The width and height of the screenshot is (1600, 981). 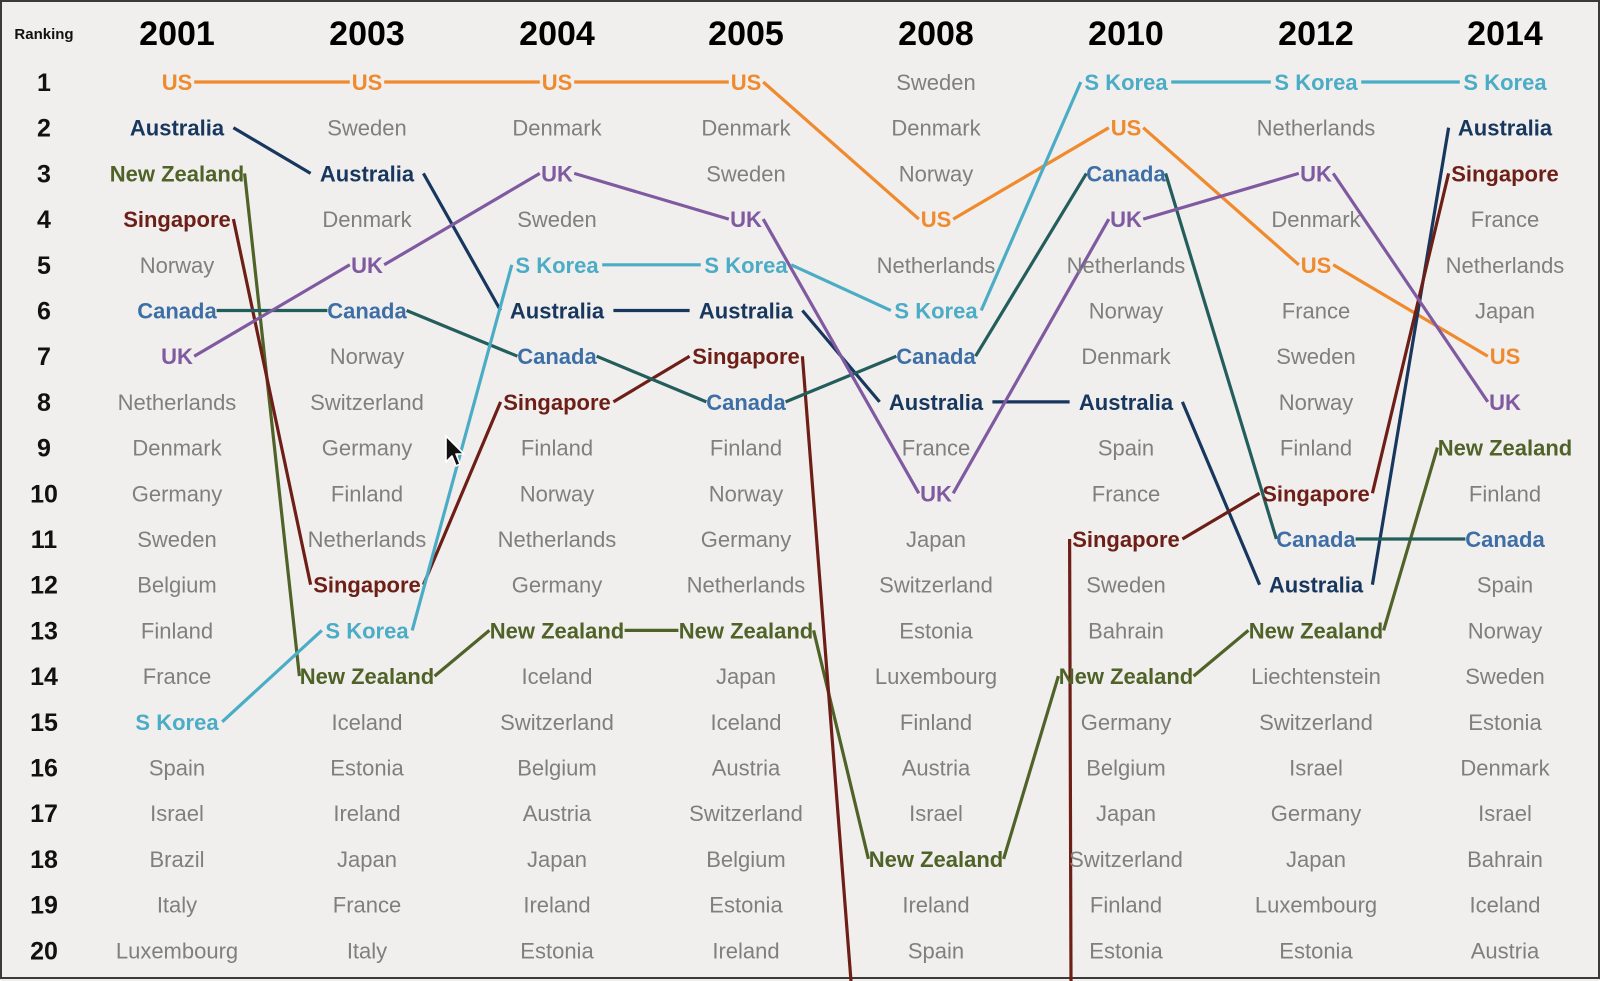 I want to click on connector-uk-2010, so click(x=1221, y=196).